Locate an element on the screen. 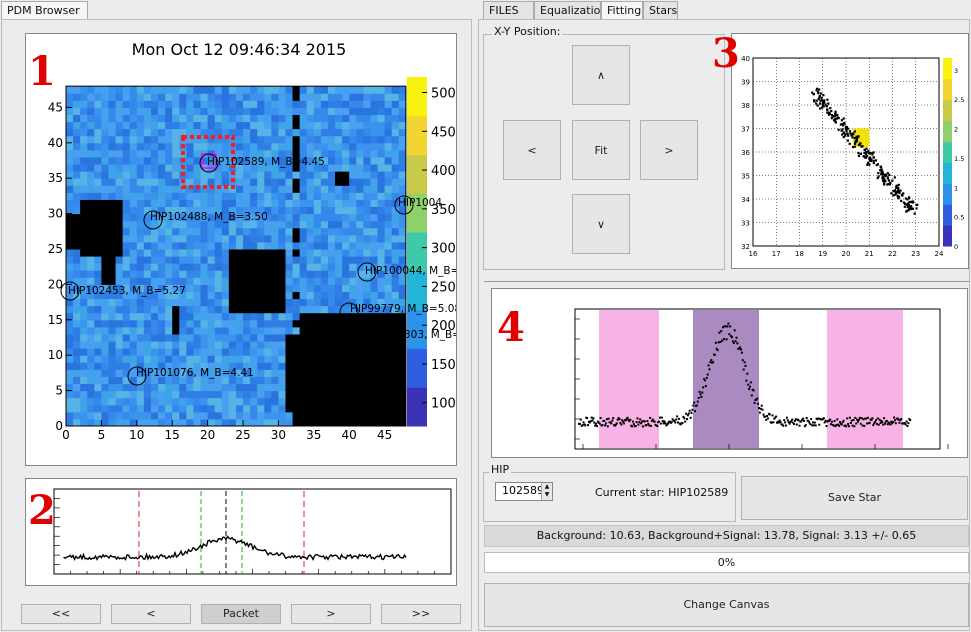  spin-up-icon: ▲ is located at coordinates (547, 486).